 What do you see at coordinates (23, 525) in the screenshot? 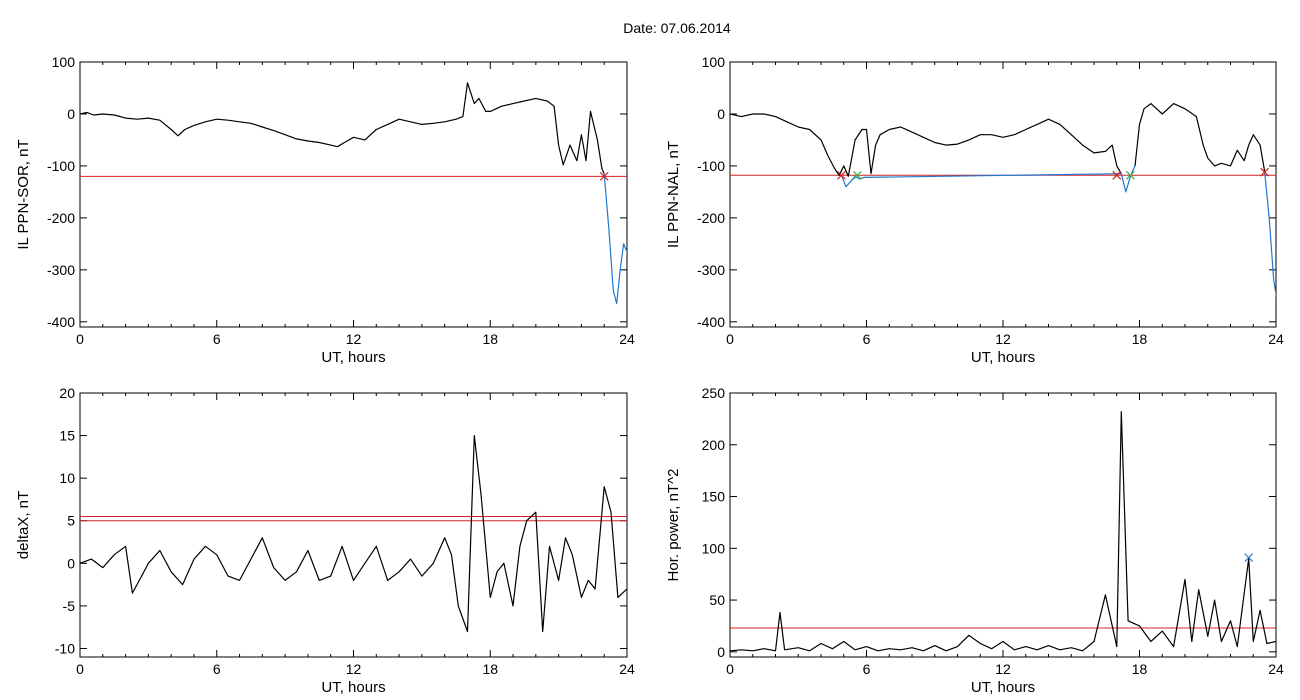
I see `y-axis-label: deltaX, nT` at bounding box center [23, 525].